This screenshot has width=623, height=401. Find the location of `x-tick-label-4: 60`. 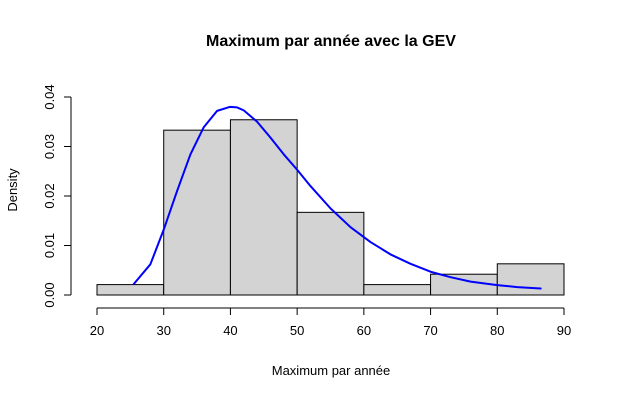

x-tick-label-4: 60 is located at coordinates (364, 330).